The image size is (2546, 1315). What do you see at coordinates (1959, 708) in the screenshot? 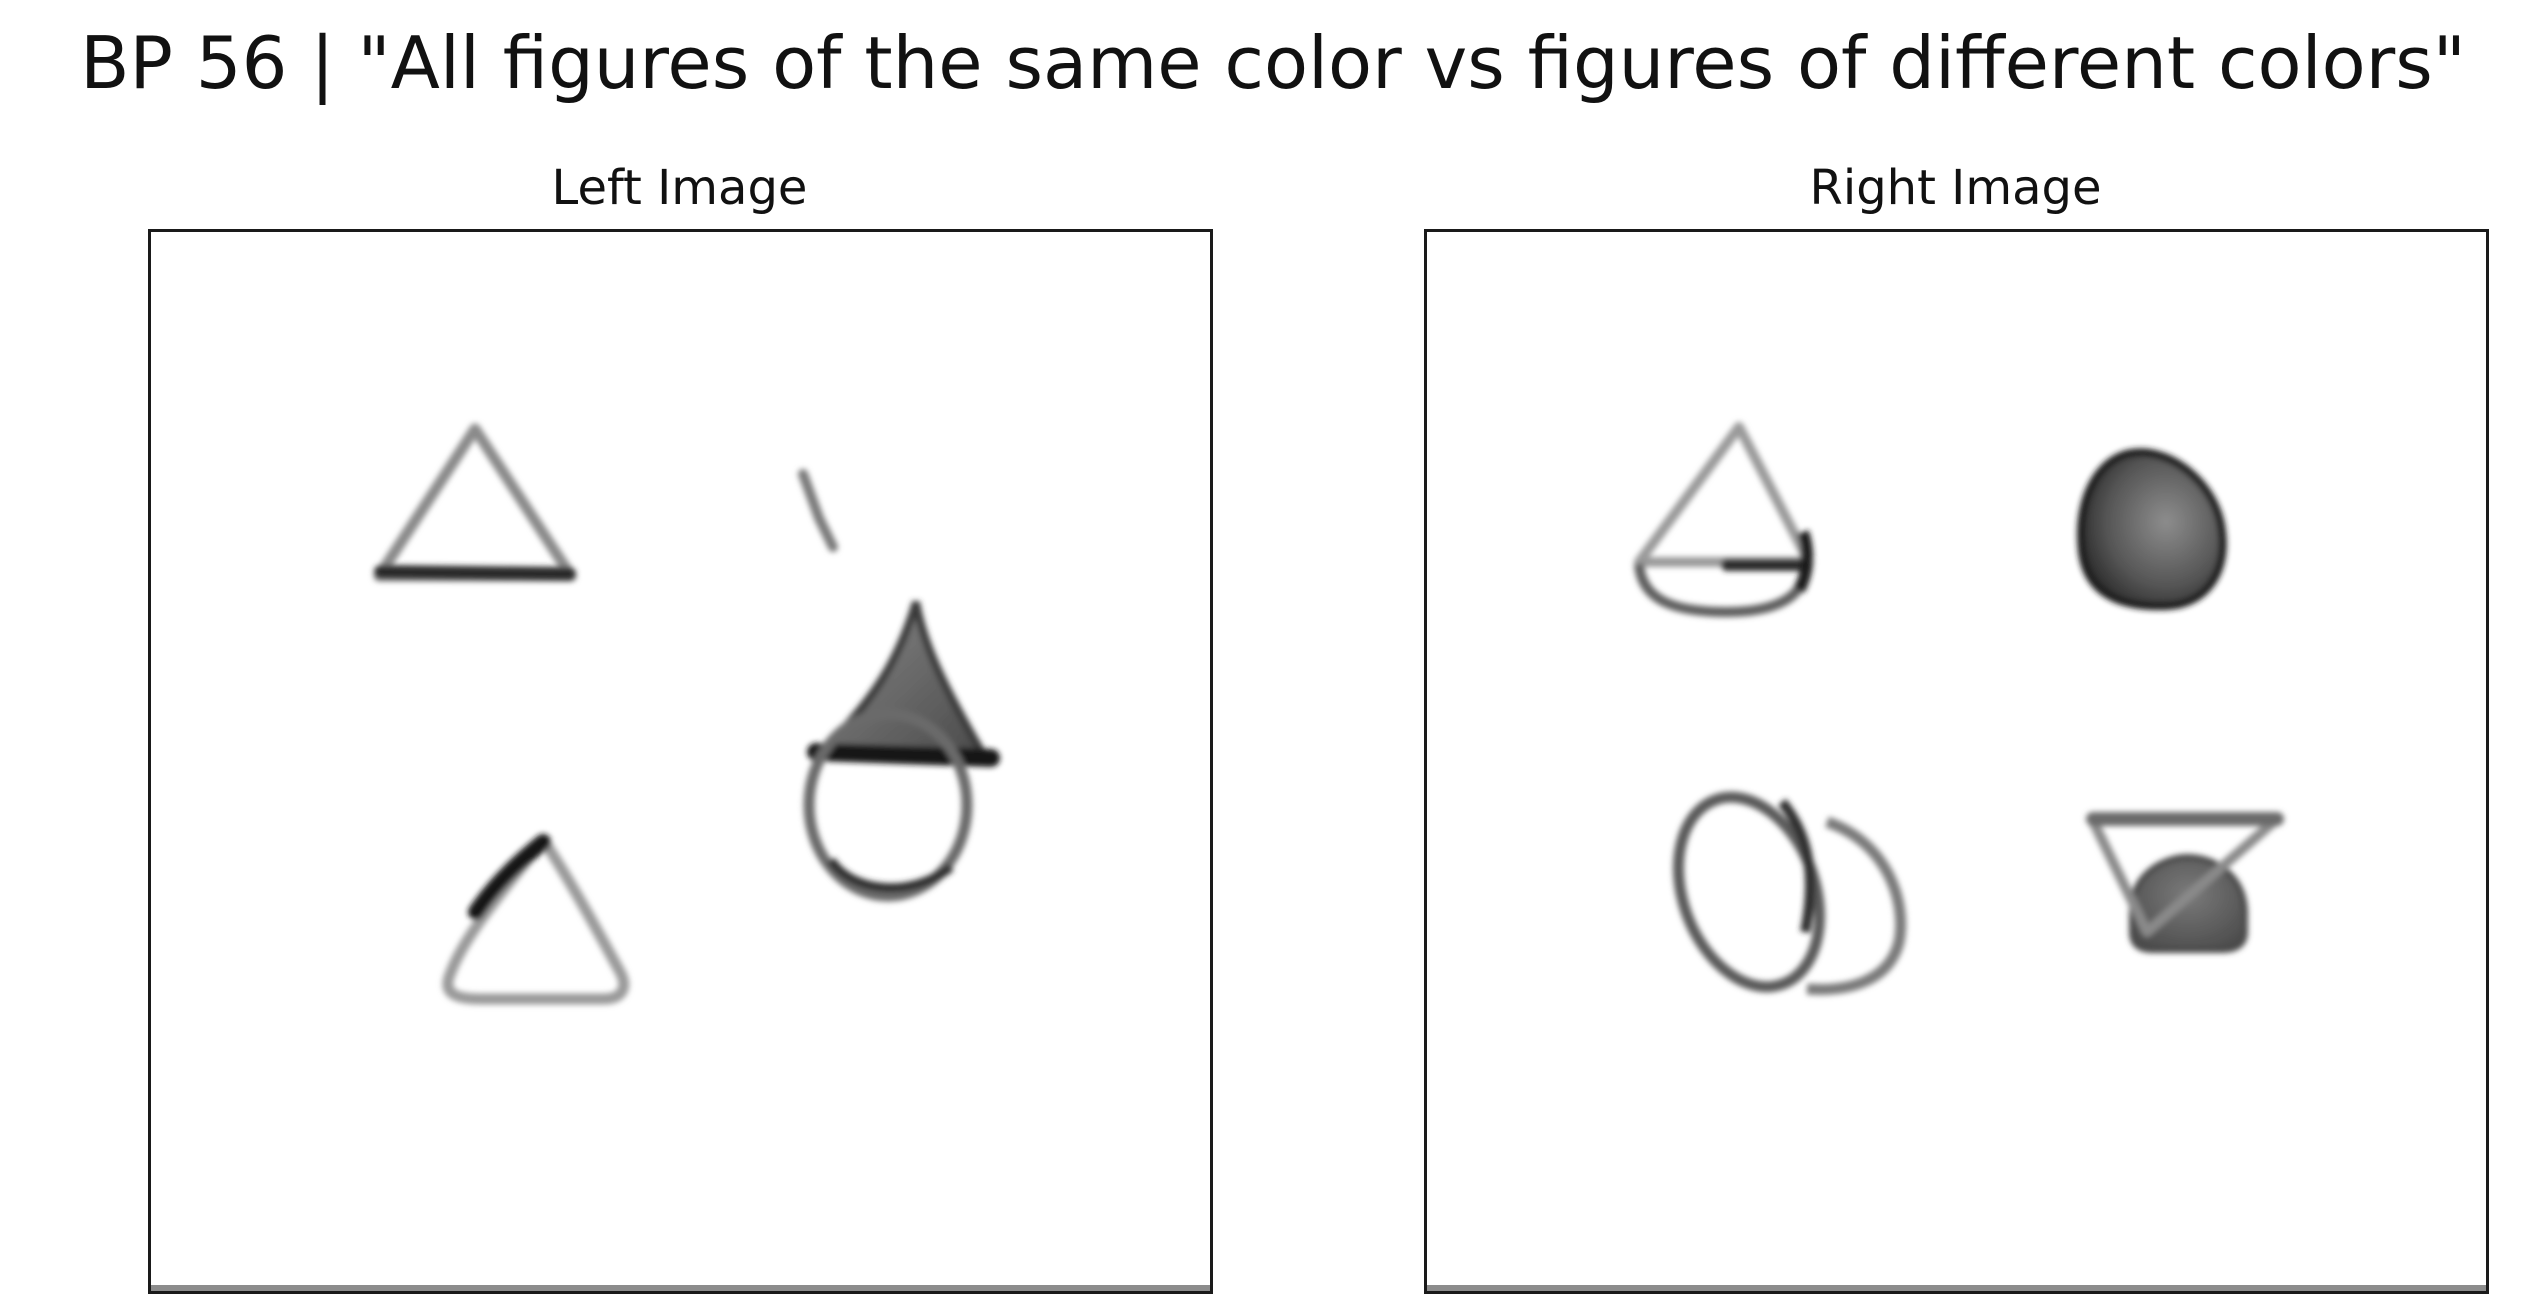
I see `right-image-canvas` at bounding box center [1959, 708].